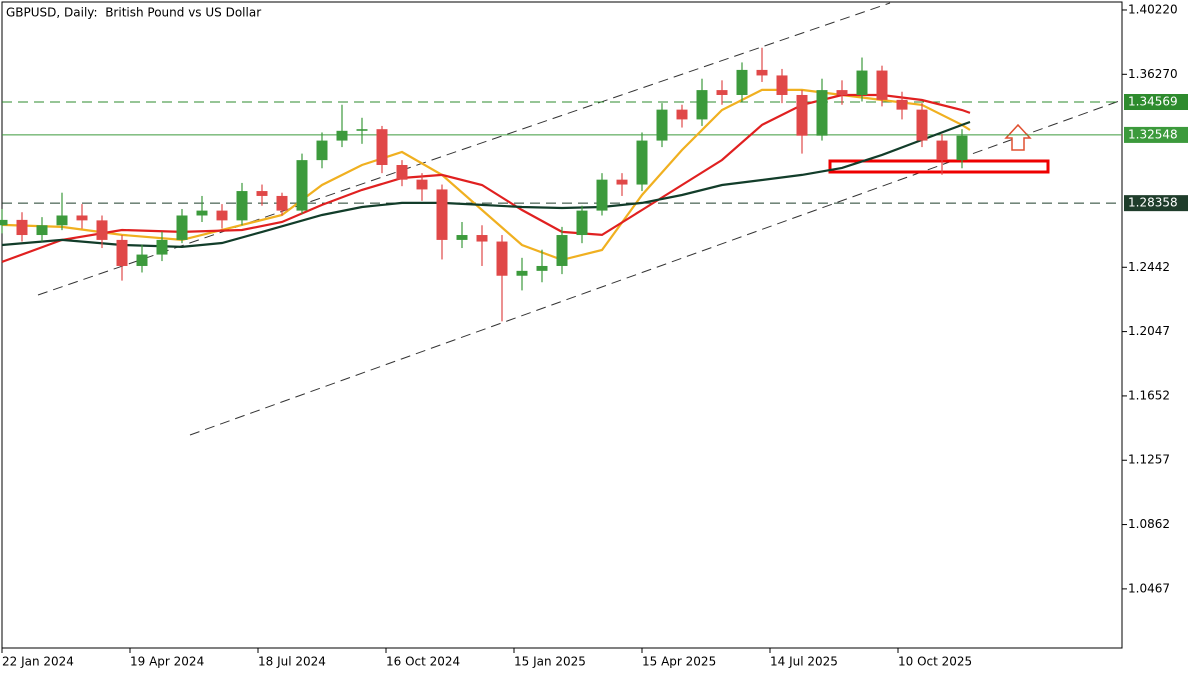 The width and height of the screenshot is (1200, 675). I want to click on y-tick-label: 1.1257, so click(1149, 460).